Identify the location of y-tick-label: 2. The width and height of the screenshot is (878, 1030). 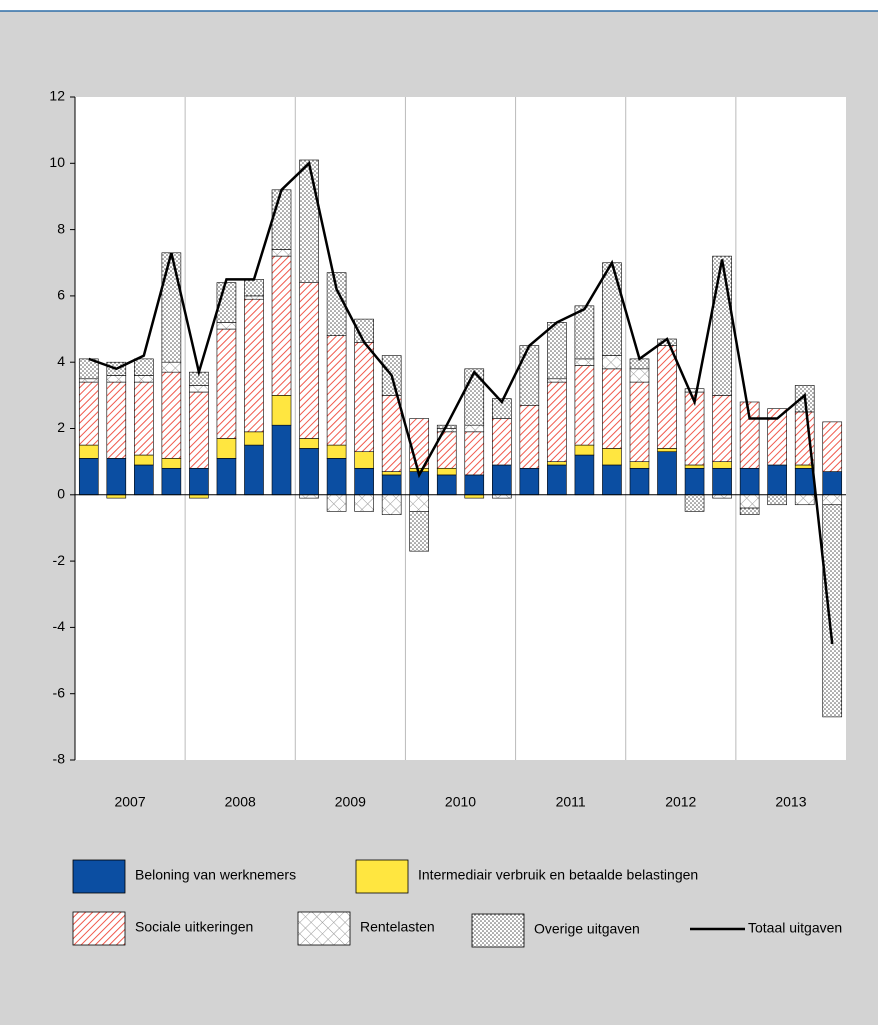
(61, 427).